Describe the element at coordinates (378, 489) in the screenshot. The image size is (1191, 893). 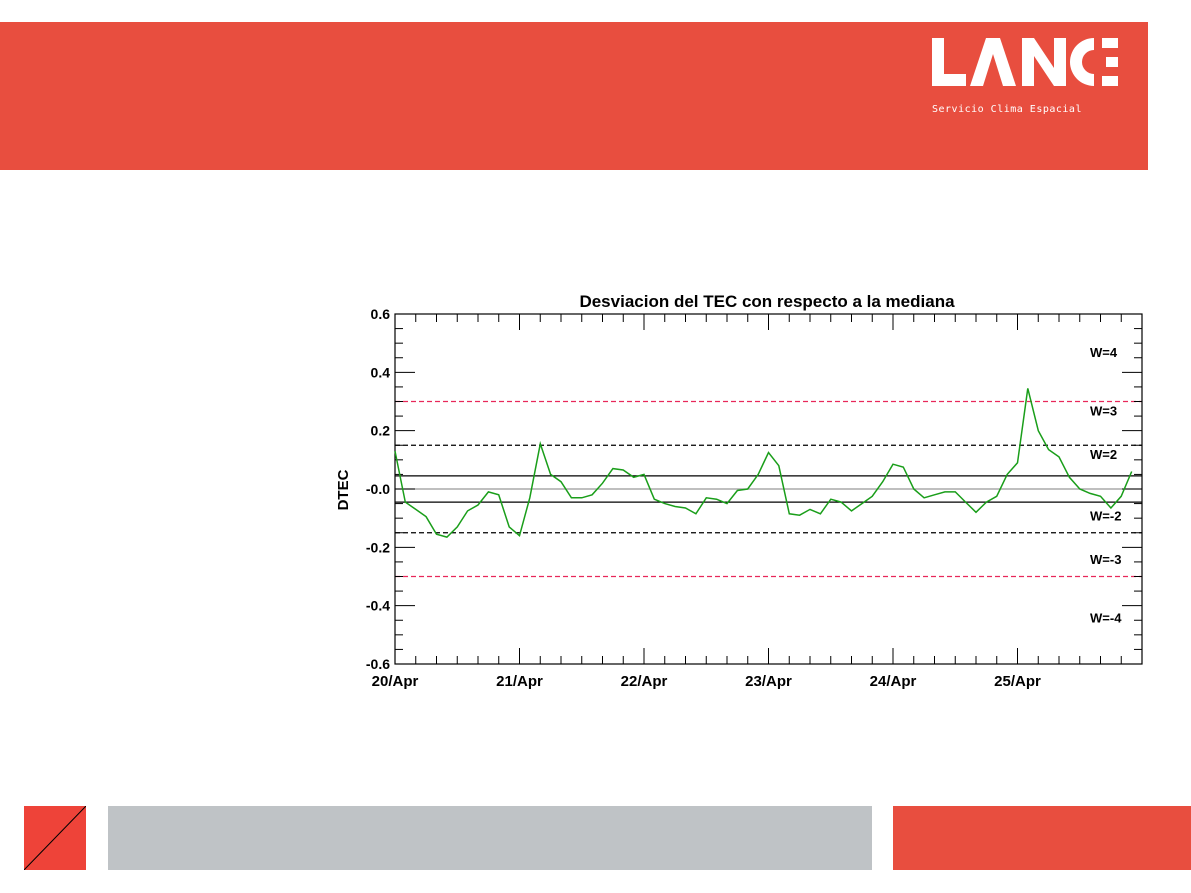
I see `y-tick-label: -0.0` at that location.